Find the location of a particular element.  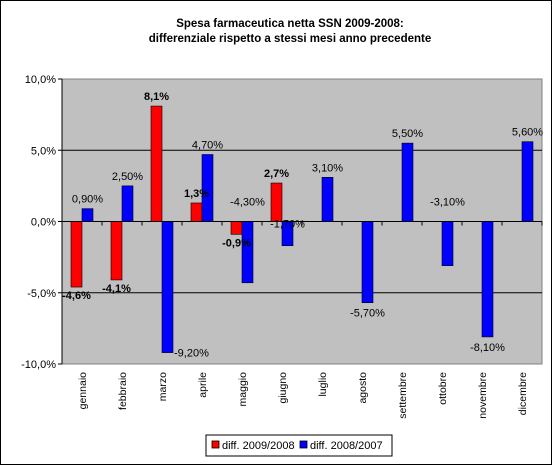

y-tick-label: 0,0% is located at coordinates (43, 223).